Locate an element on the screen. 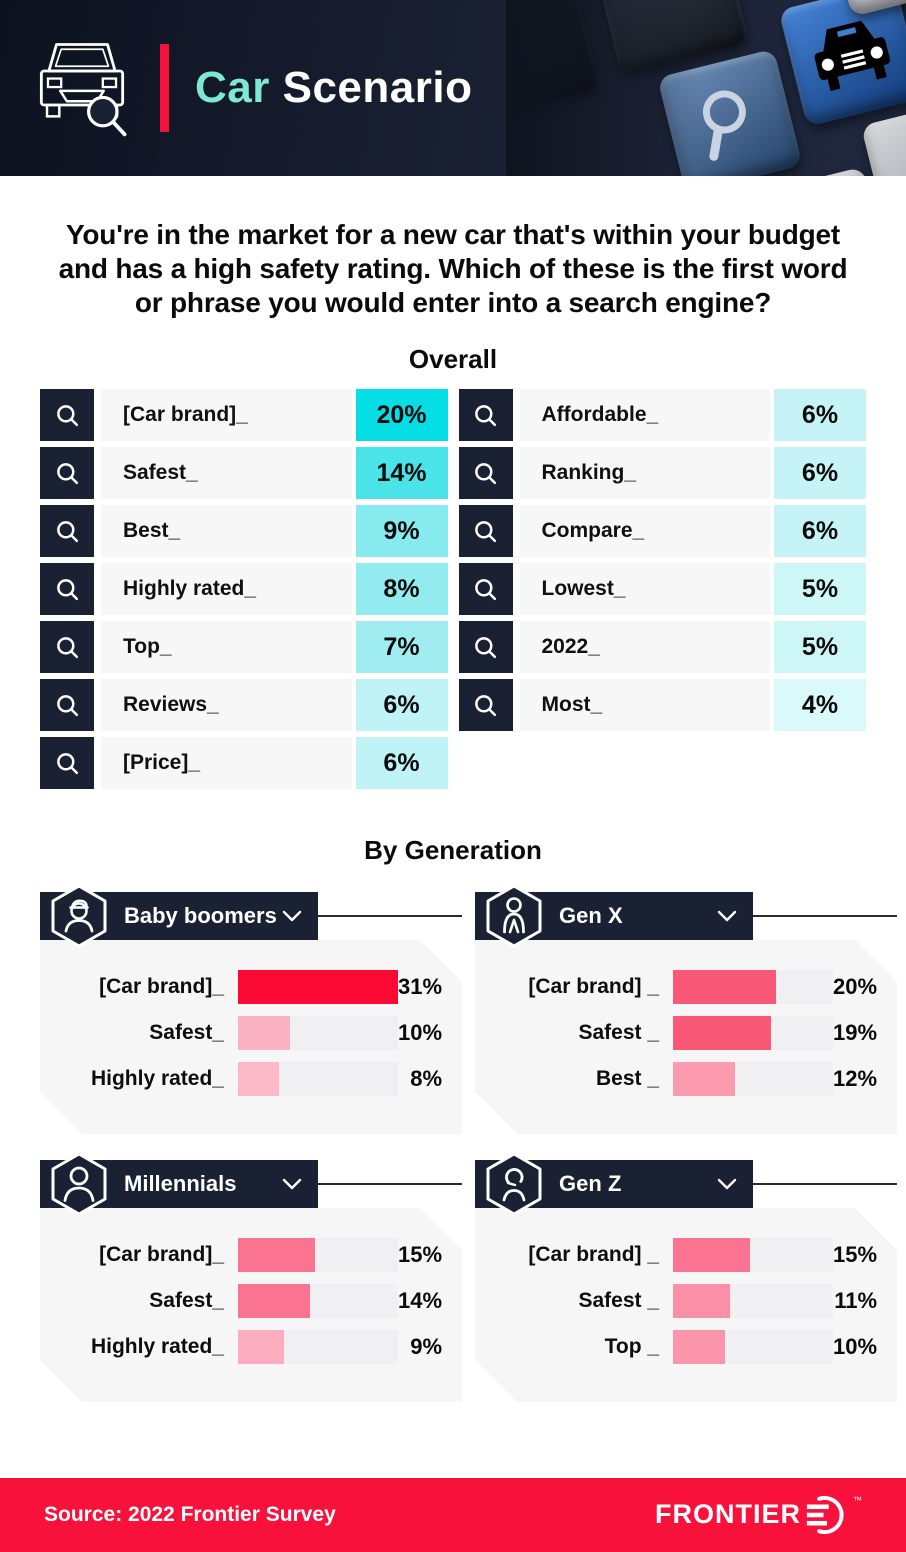 This screenshot has width=906, height=1552. bar-row: Safest_ 10% is located at coordinates (251, 1033).